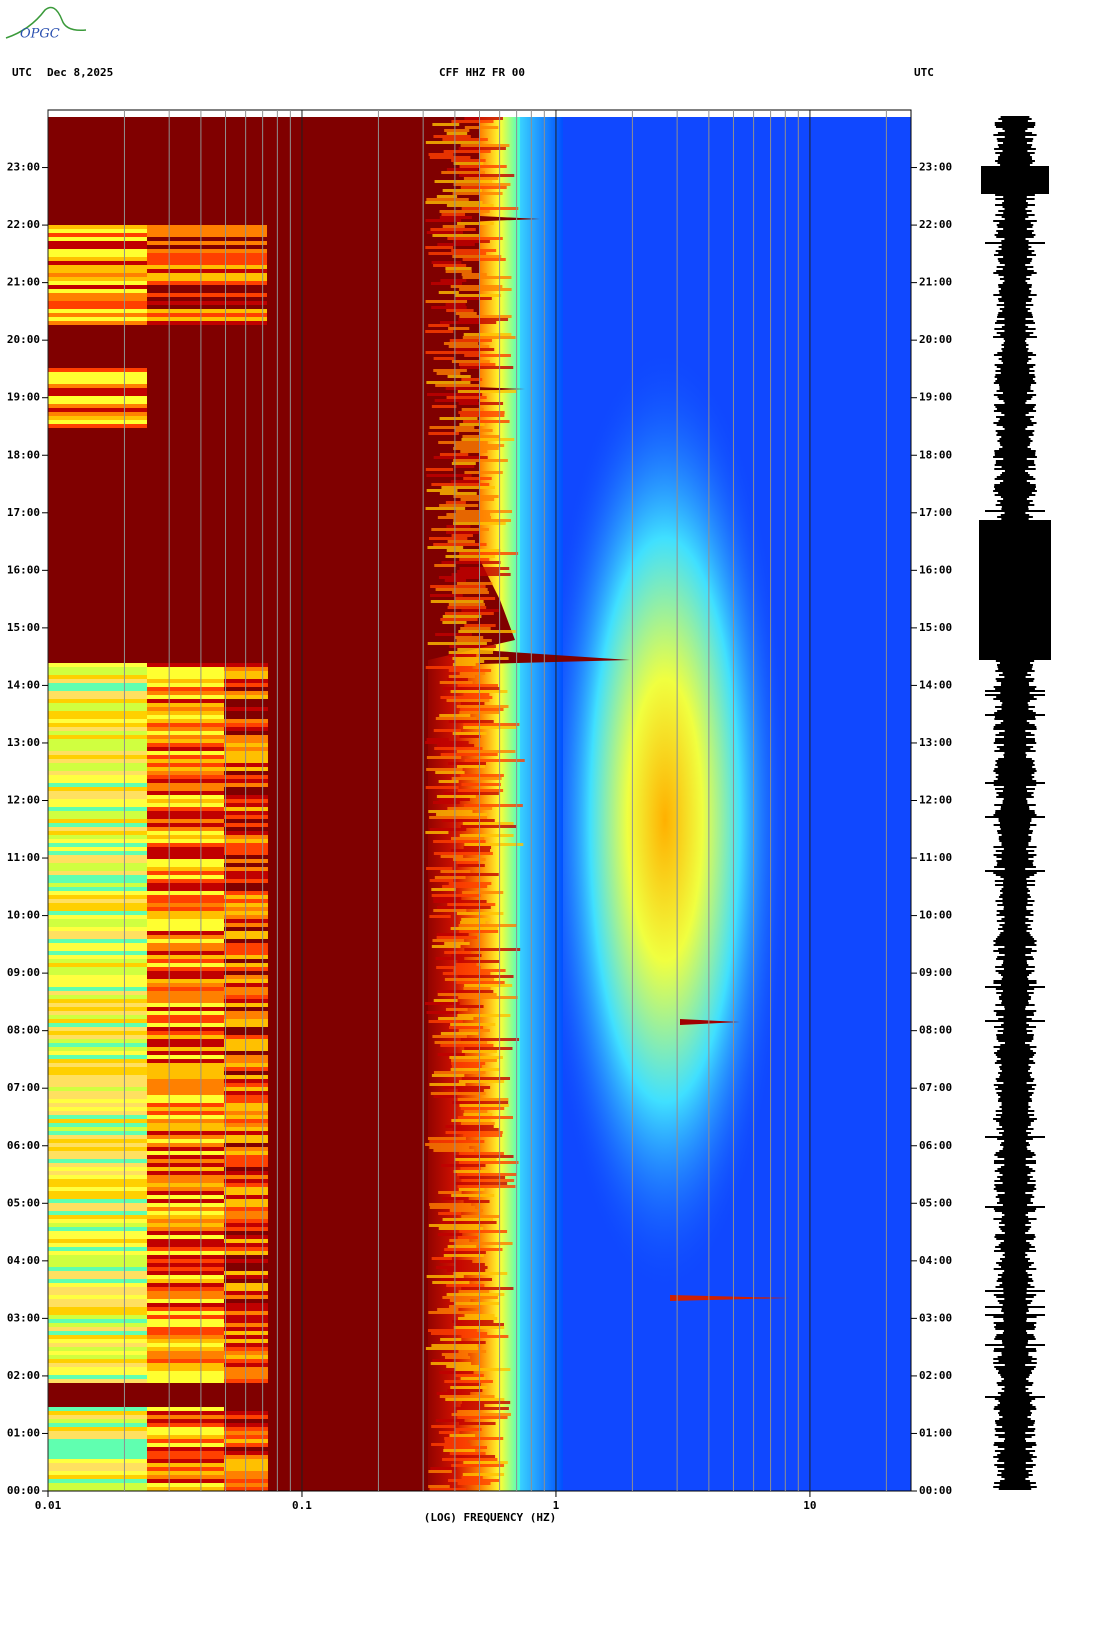 This screenshot has width=1102, height=1634. Describe the element at coordinates (1015, 803) in the screenshot. I see `seismogram-trace` at that location.